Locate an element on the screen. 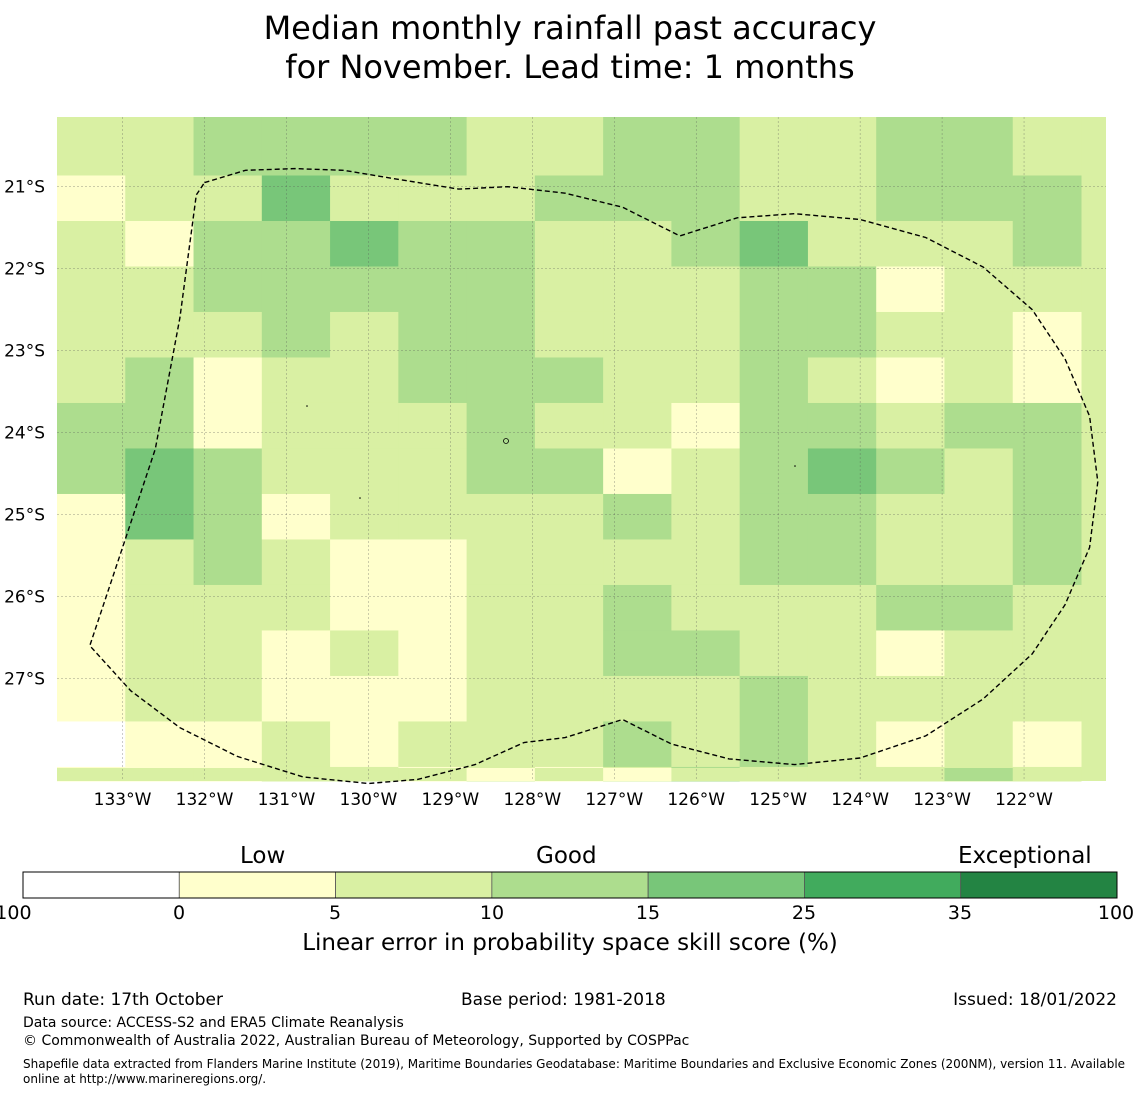  longitude-label: 123°W is located at coordinates (942, 800).